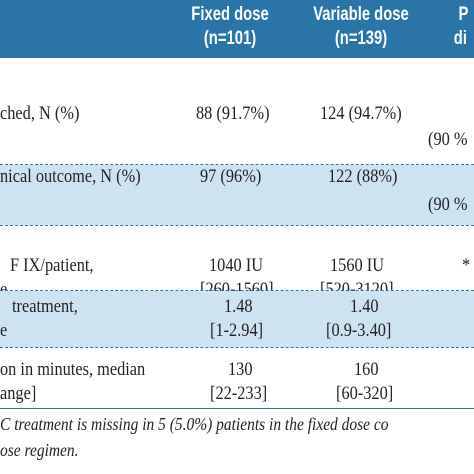  What do you see at coordinates (18, 393) in the screenshot?
I see `row-label-cont: ange]` at bounding box center [18, 393].